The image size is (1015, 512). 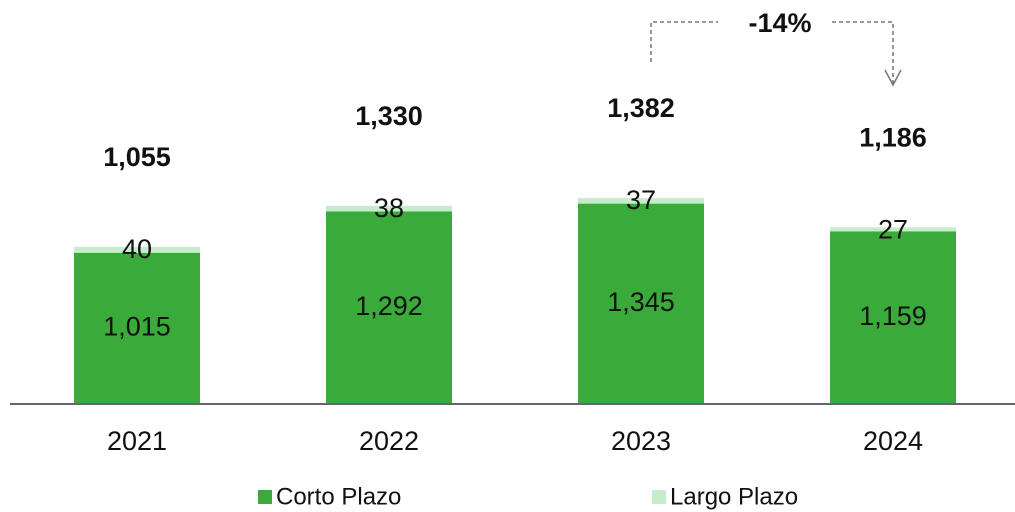 I want to click on value-label: 1,345, so click(x=641, y=302).